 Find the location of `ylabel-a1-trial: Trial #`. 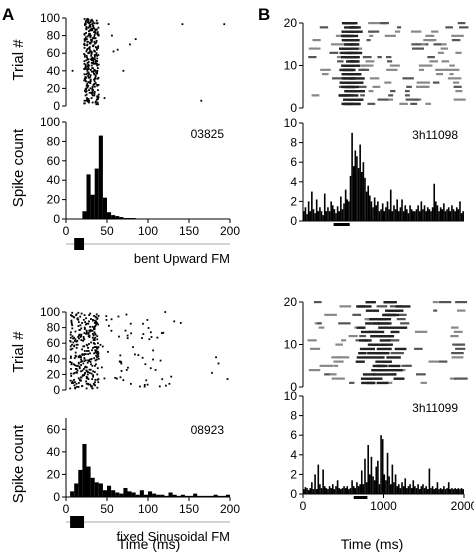

ylabel-a1-trial: Trial # is located at coordinates (18, 60).